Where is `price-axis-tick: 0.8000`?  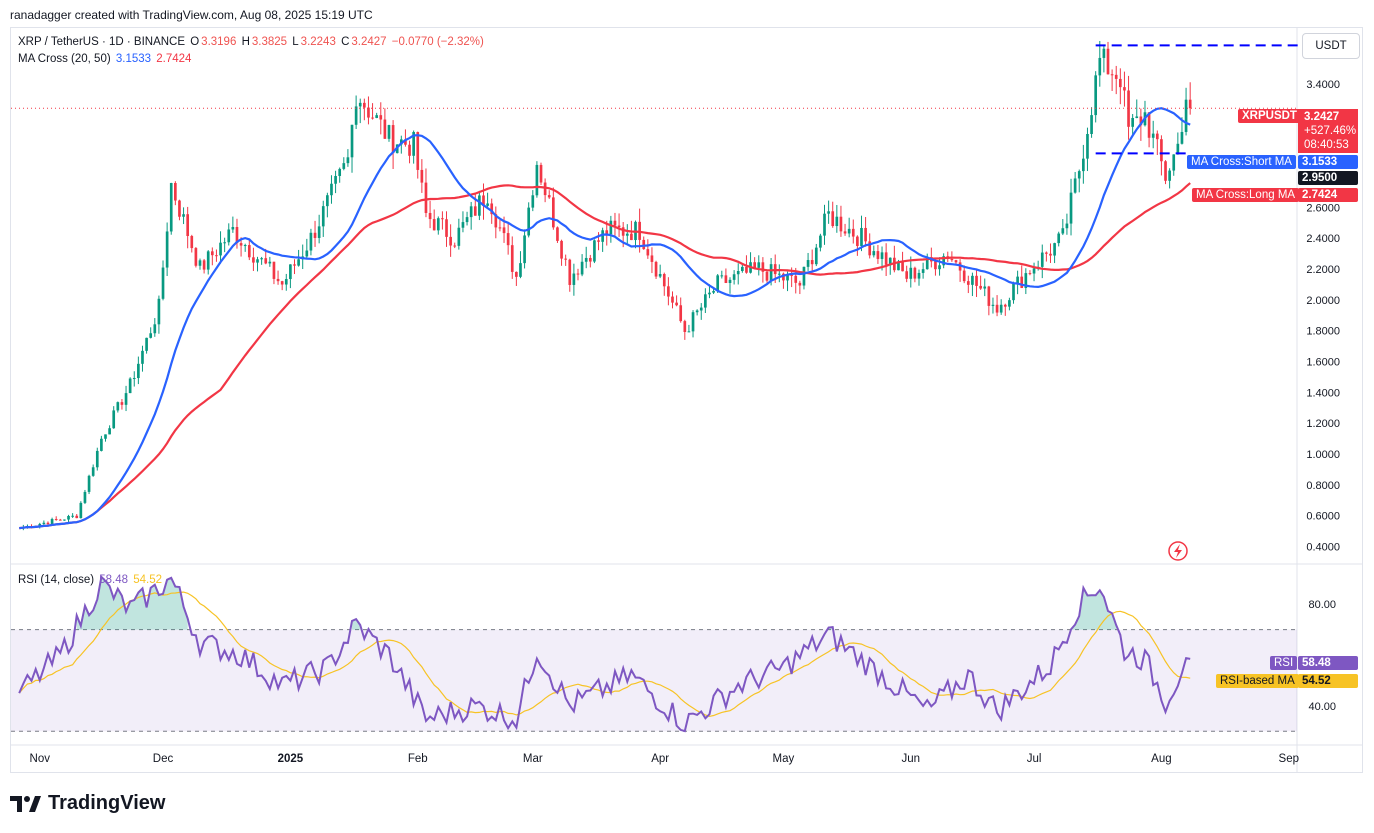 price-axis-tick: 0.8000 is located at coordinates (1323, 486).